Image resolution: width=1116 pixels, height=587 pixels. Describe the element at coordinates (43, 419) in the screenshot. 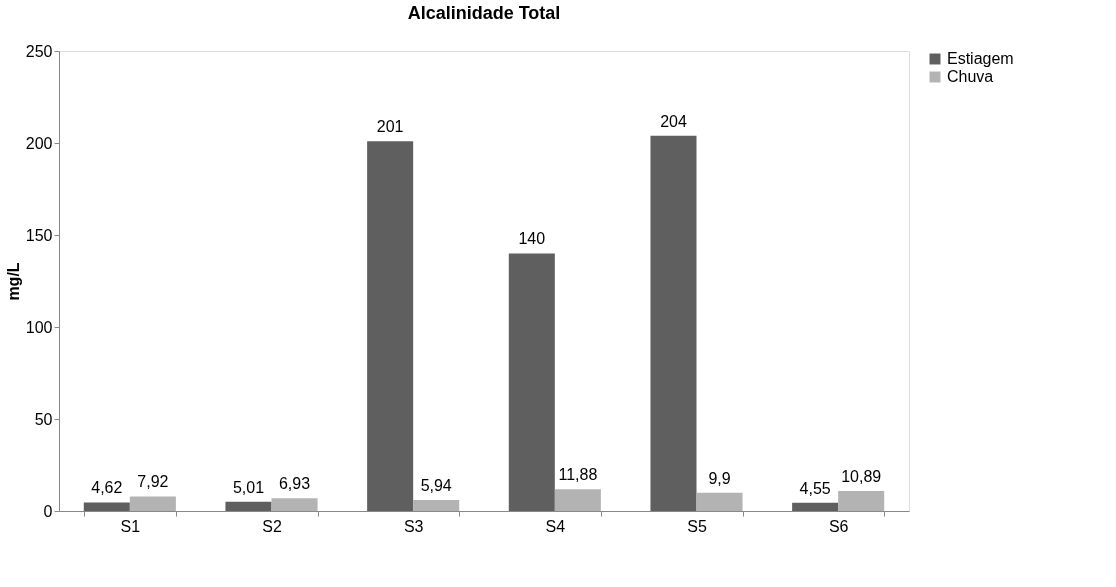

I see `y-tick-label: 50` at that location.